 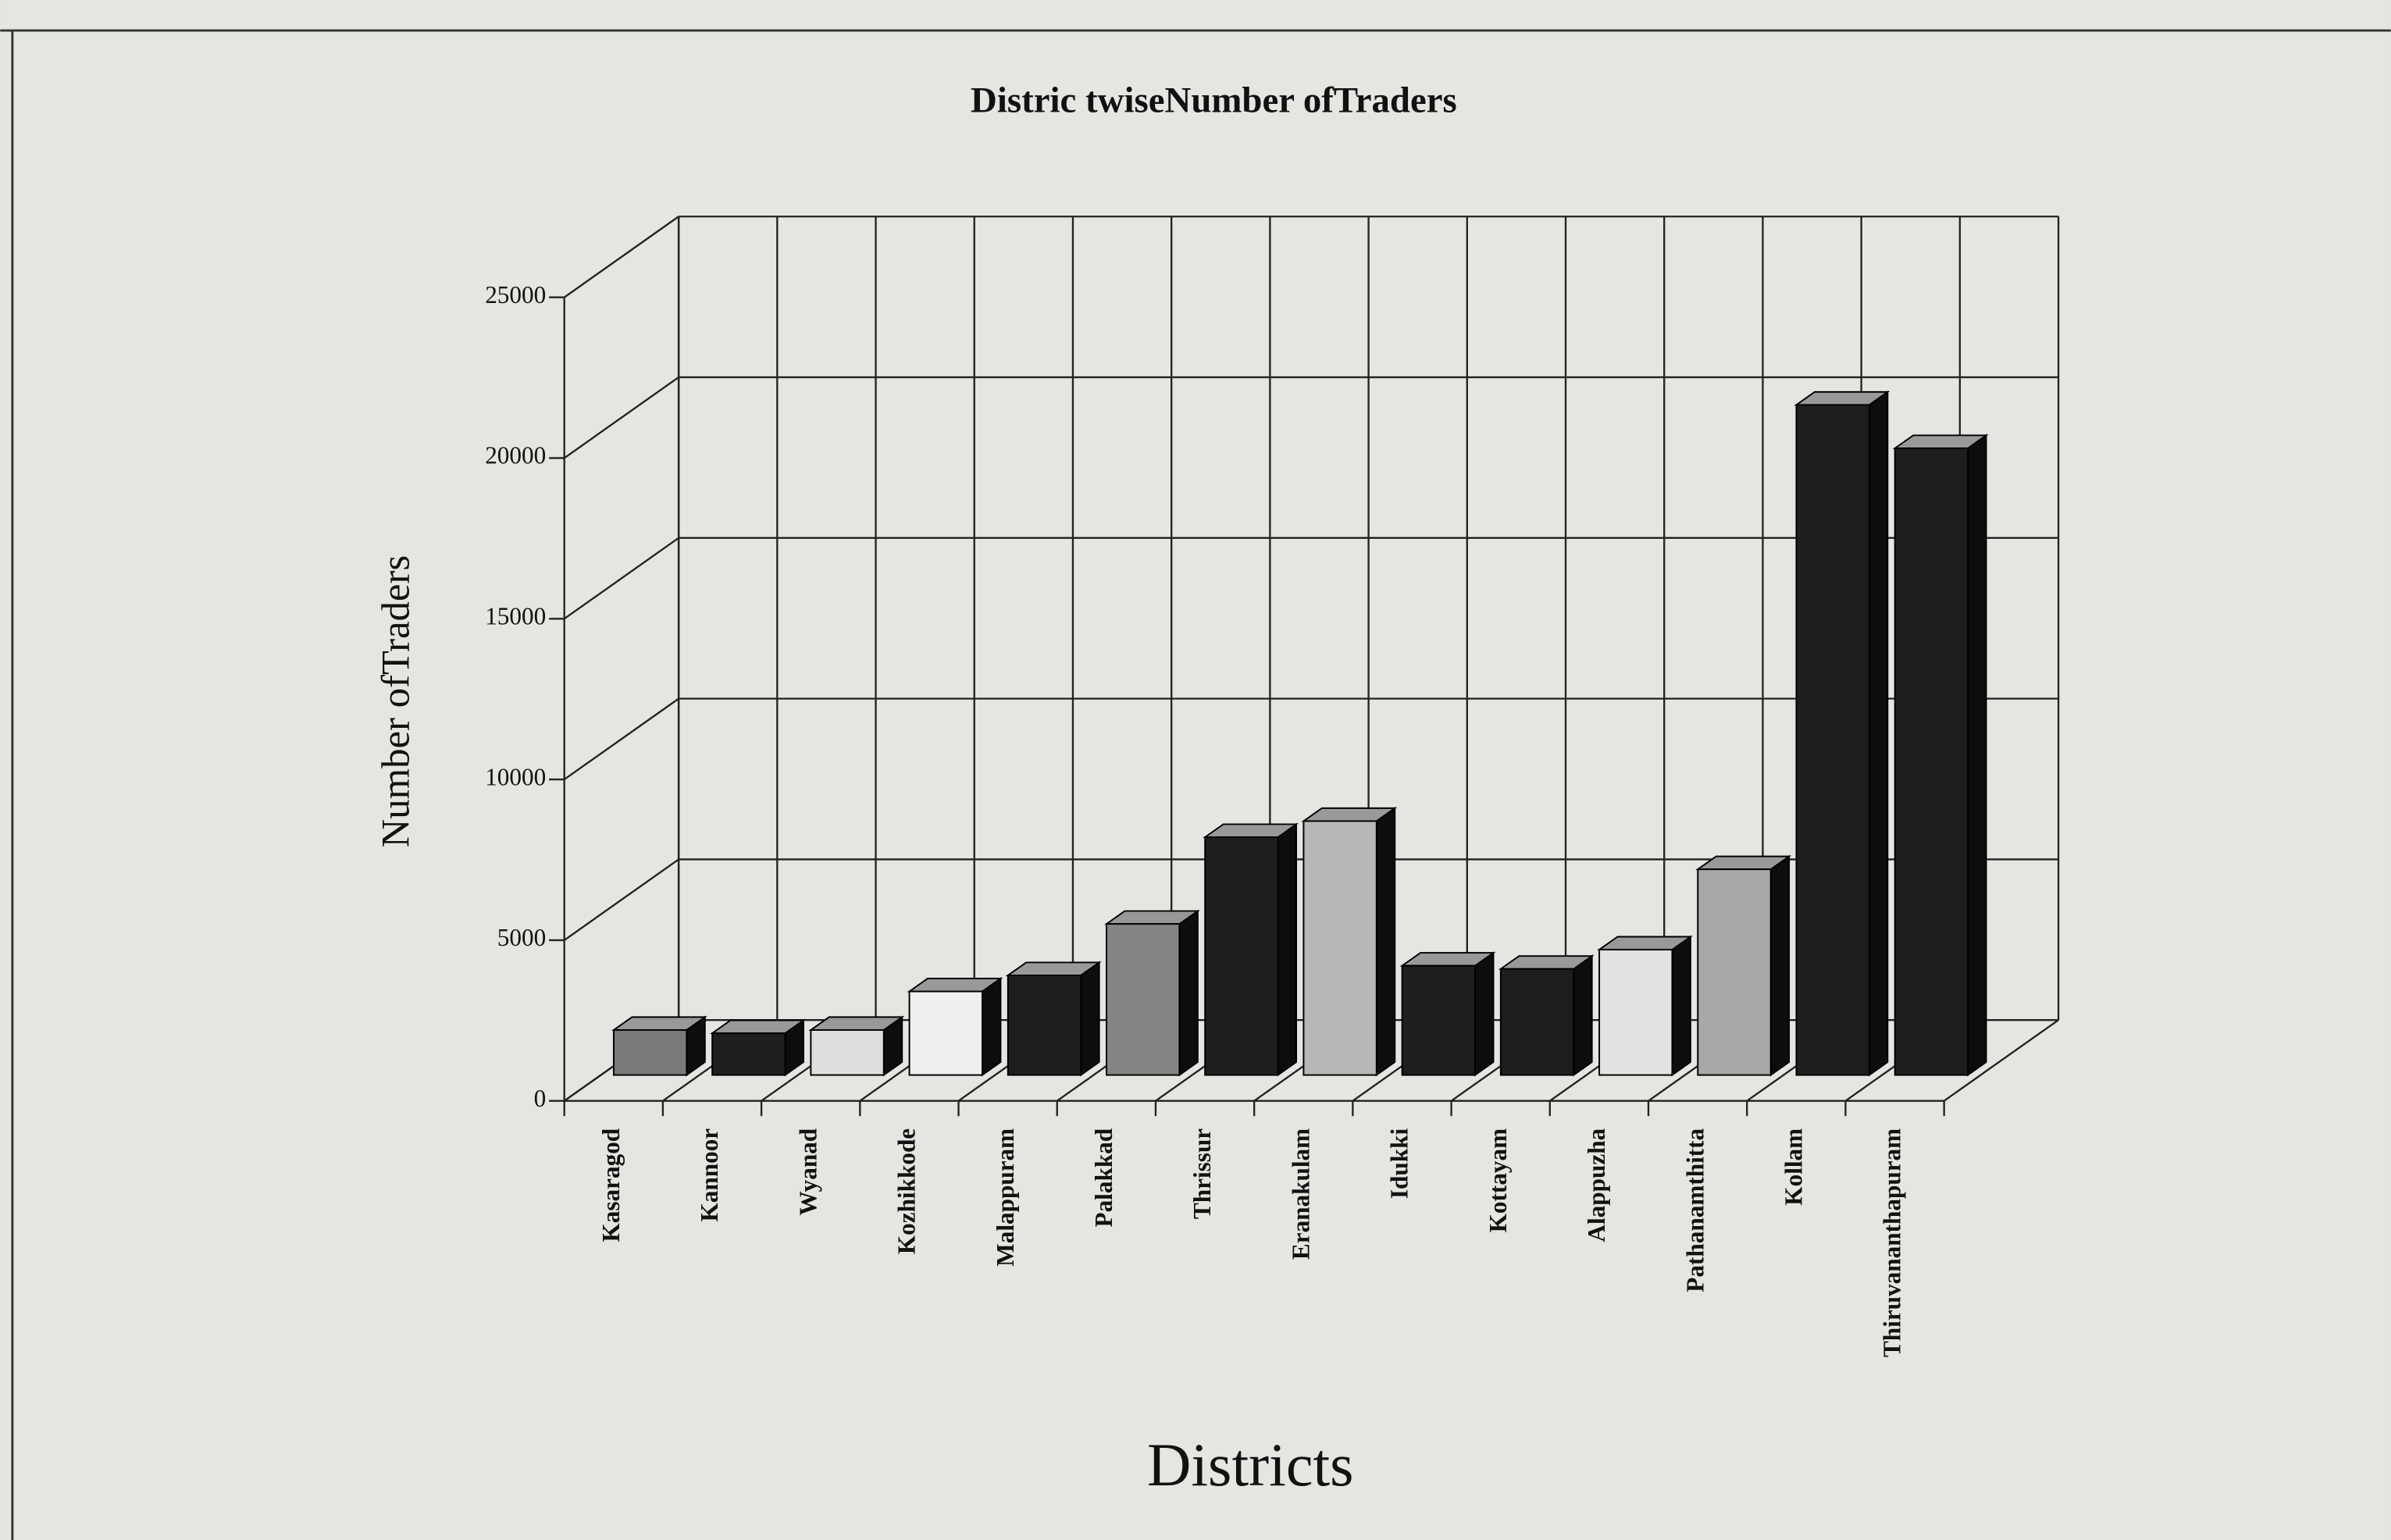 What do you see at coordinates (395, 701) in the screenshot?
I see `y-axis-label: Number ofTraders` at bounding box center [395, 701].